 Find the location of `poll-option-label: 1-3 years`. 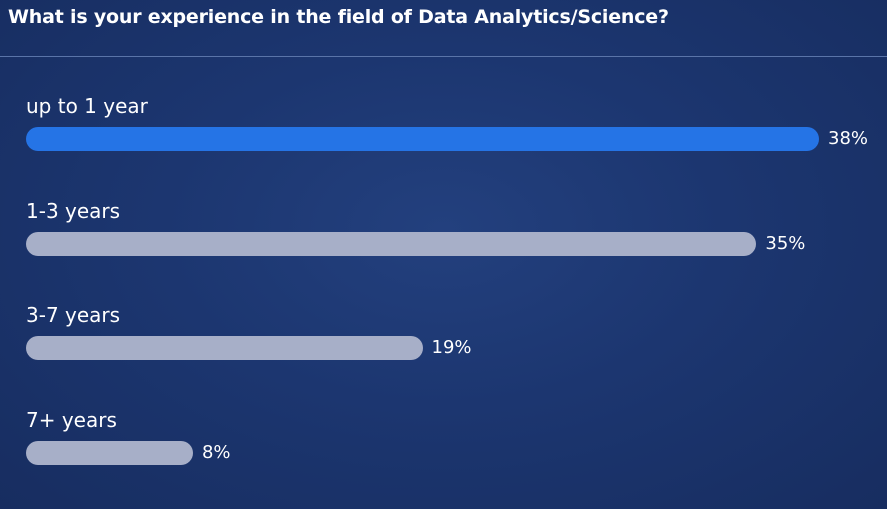

poll-option-label: 1-3 years is located at coordinates (73, 210).